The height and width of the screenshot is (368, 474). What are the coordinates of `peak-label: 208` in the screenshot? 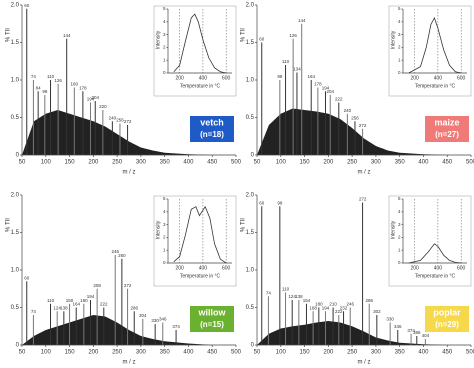 It's located at (97, 285).